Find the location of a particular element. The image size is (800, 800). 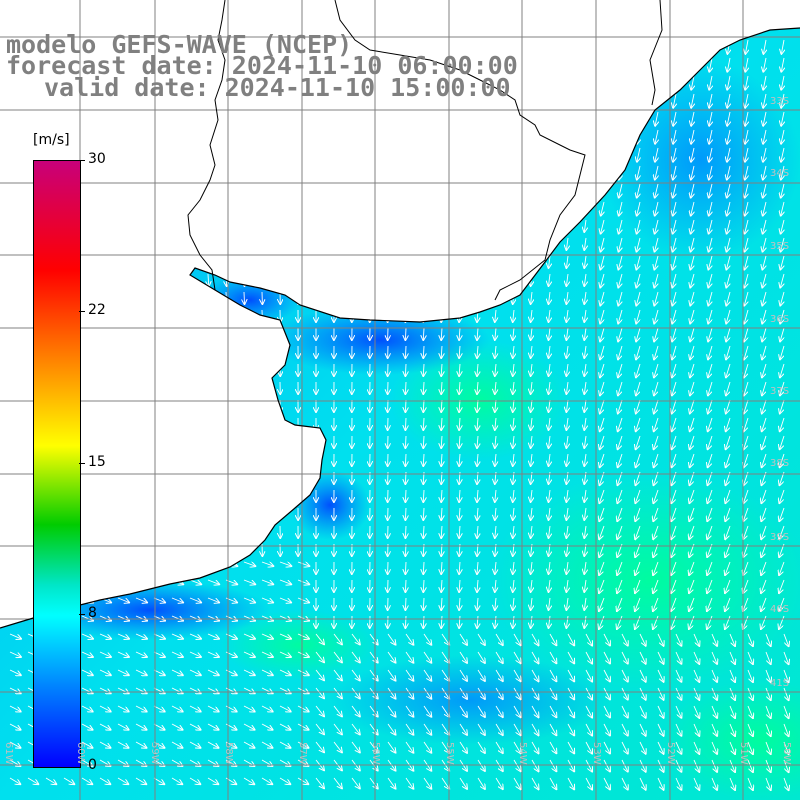

longitude-label: 51W is located at coordinates (743, 753).